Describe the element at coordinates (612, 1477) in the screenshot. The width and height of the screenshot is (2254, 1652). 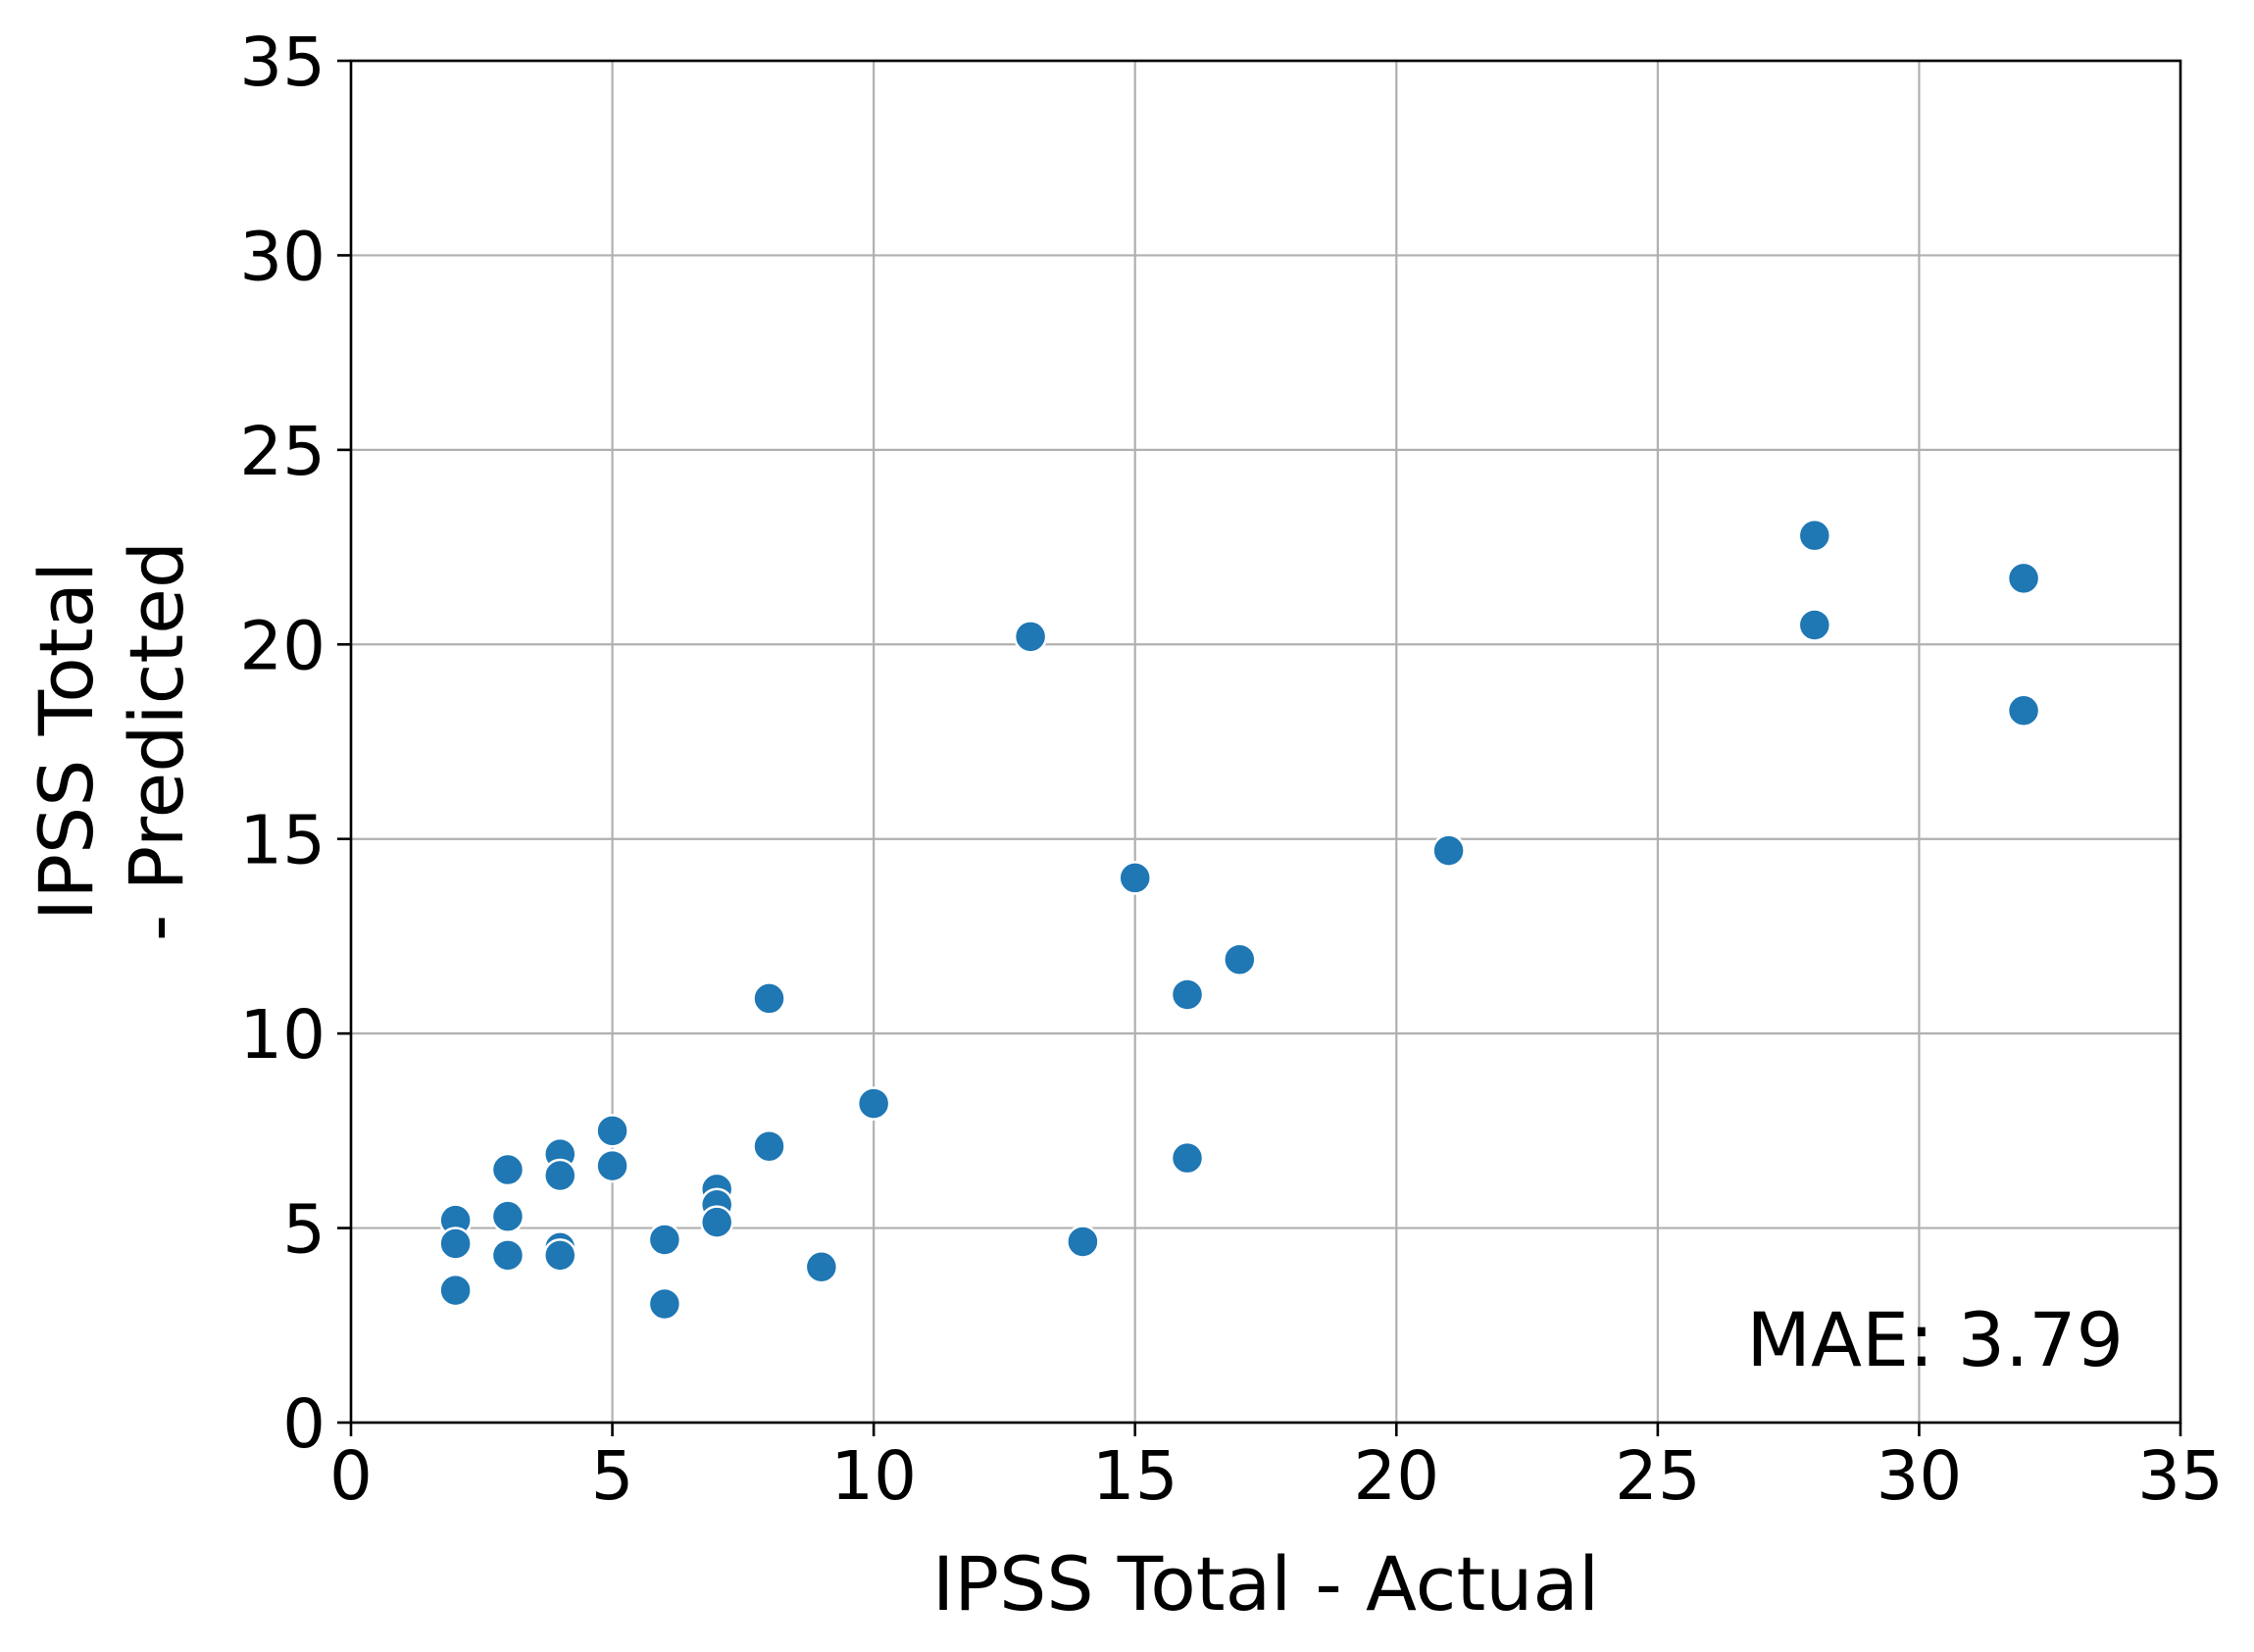
I see `x-tick-label: 5` at that location.